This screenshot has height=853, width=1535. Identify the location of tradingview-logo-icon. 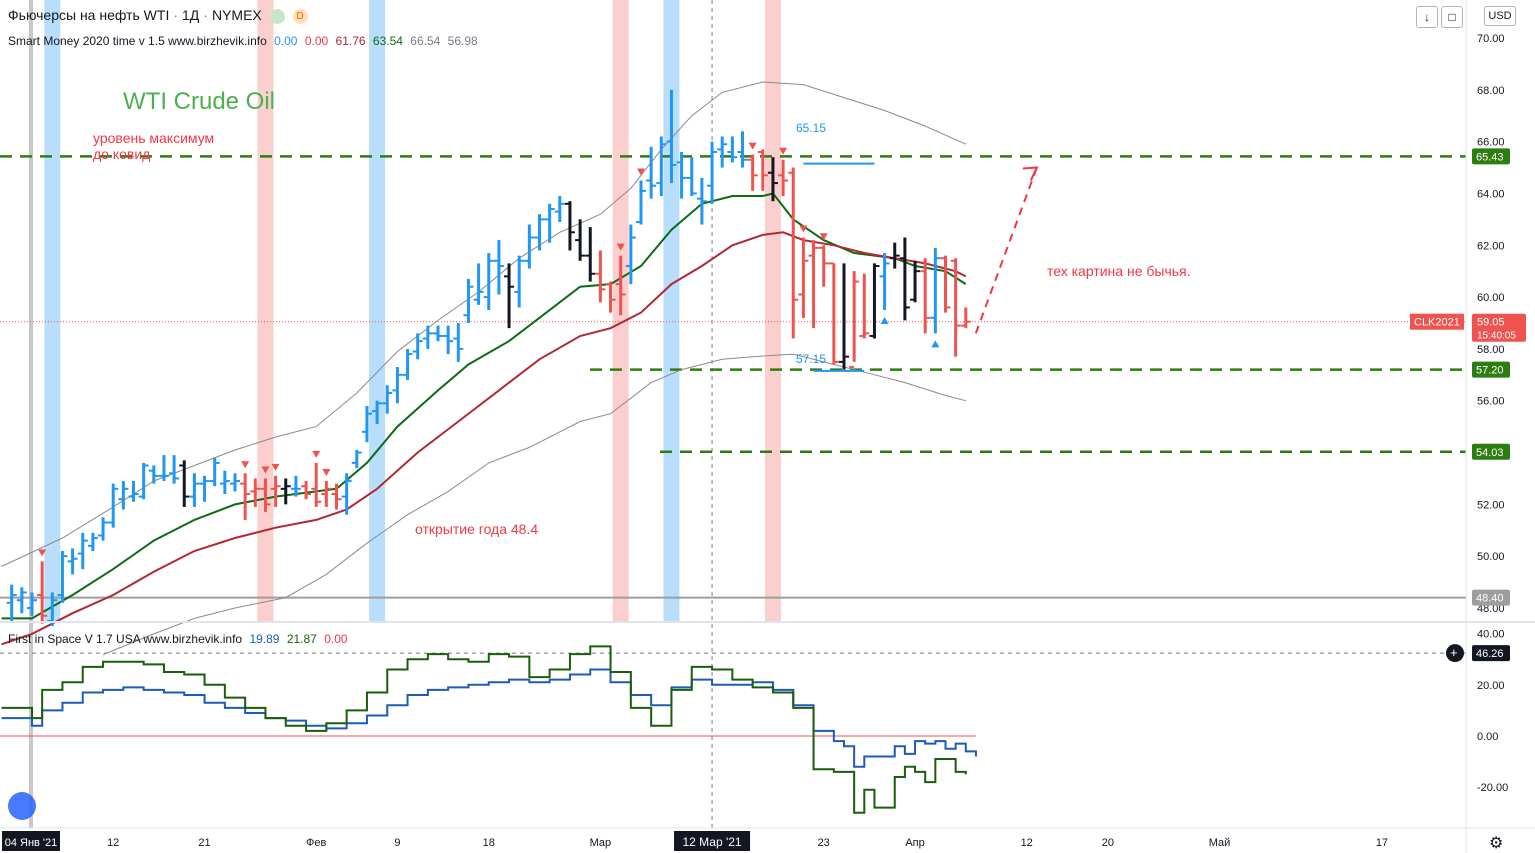
(22, 806).